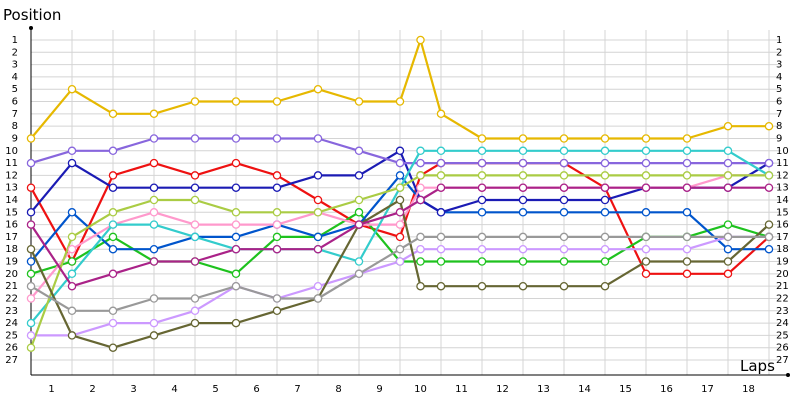  Describe the element at coordinates (11, 175) in the screenshot. I see `y-tick-label-left: 12` at that location.